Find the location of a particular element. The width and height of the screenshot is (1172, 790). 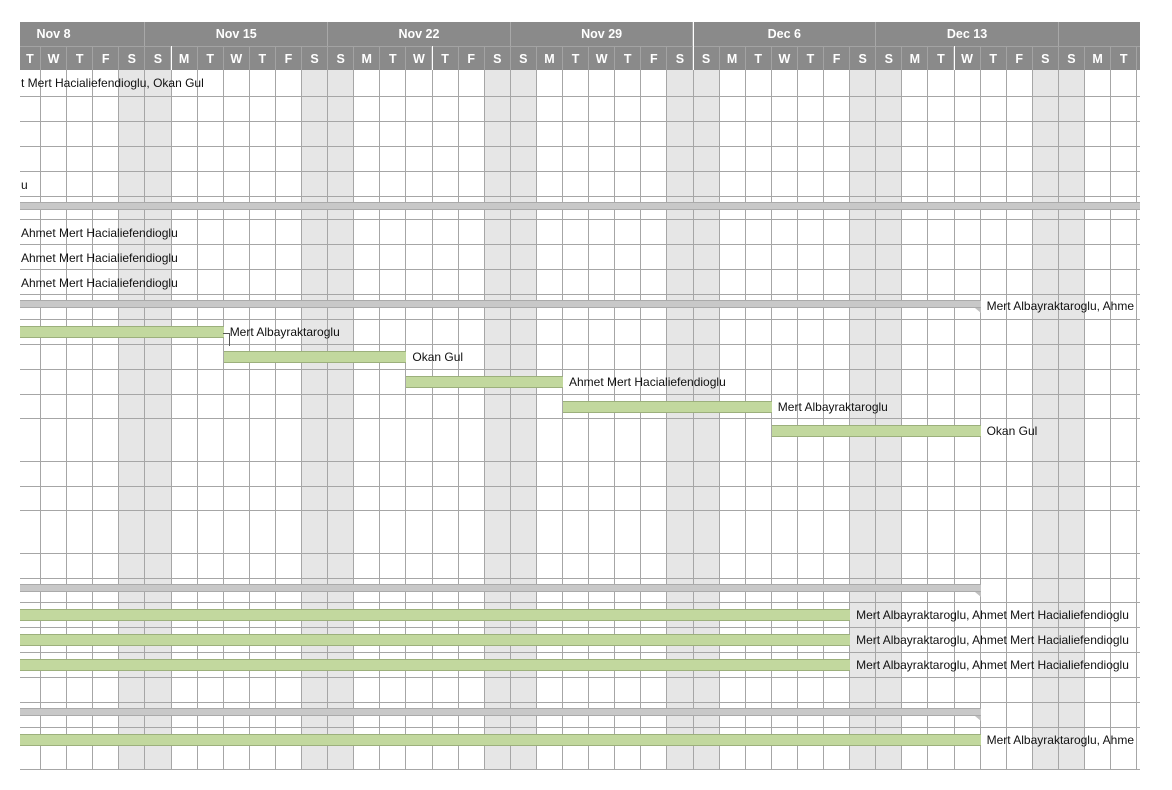

dependency-arrow-icon is located at coordinates (226, 339).